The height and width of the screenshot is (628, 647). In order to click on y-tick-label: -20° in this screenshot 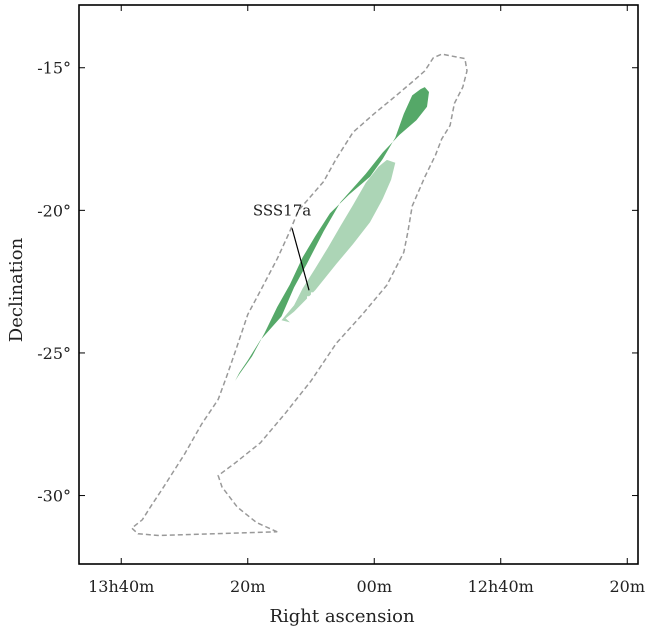, I will do `click(54, 210)`.